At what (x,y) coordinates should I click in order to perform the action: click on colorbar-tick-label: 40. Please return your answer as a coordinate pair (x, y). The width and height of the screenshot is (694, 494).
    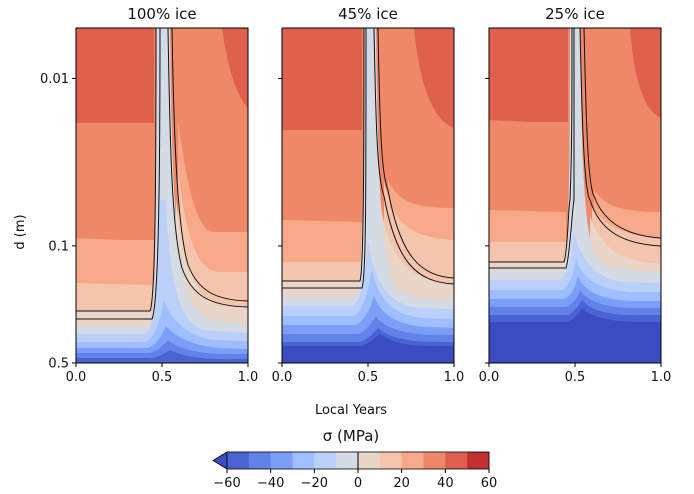
    Looking at the image, I should click on (445, 483).